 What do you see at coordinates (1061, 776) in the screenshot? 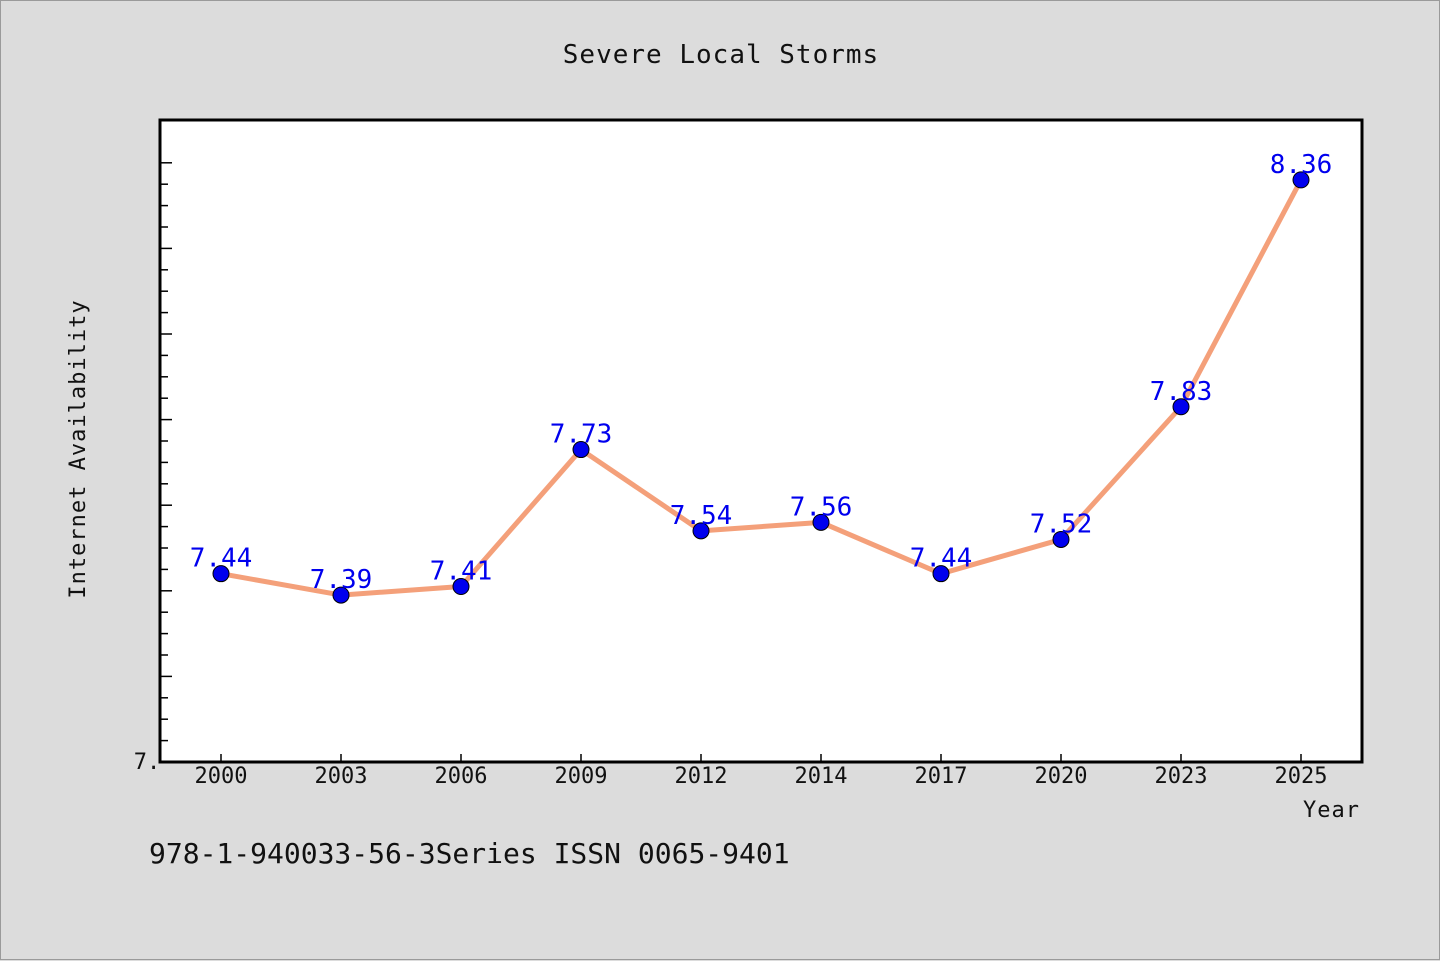
I see `x-tick-label: 2020` at bounding box center [1061, 776].